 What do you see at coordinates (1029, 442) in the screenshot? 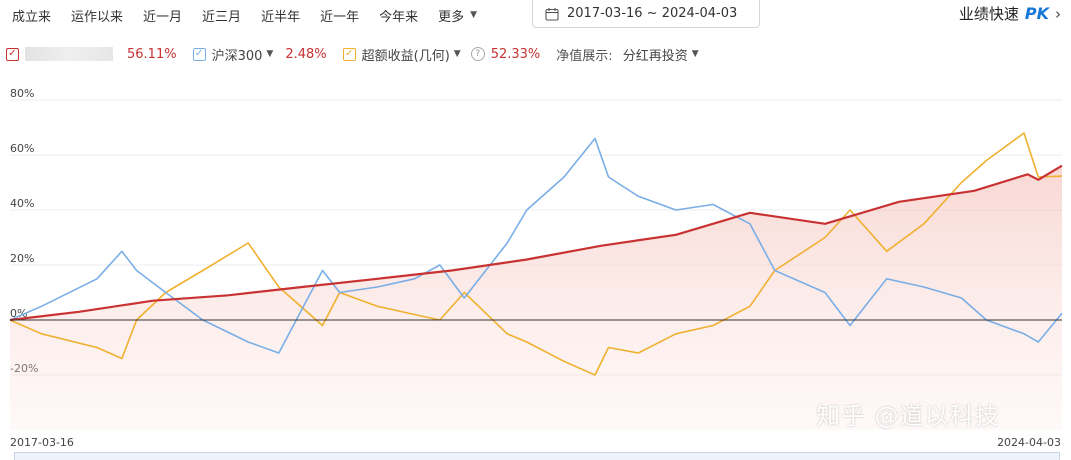
I see `x-end-date: 2024-04-03` at bounding box center [1029, 442].